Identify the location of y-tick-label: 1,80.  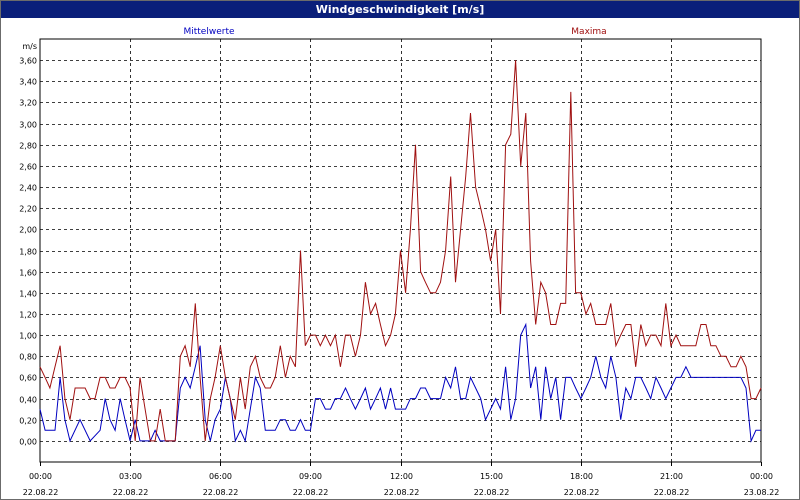
(28, 252).